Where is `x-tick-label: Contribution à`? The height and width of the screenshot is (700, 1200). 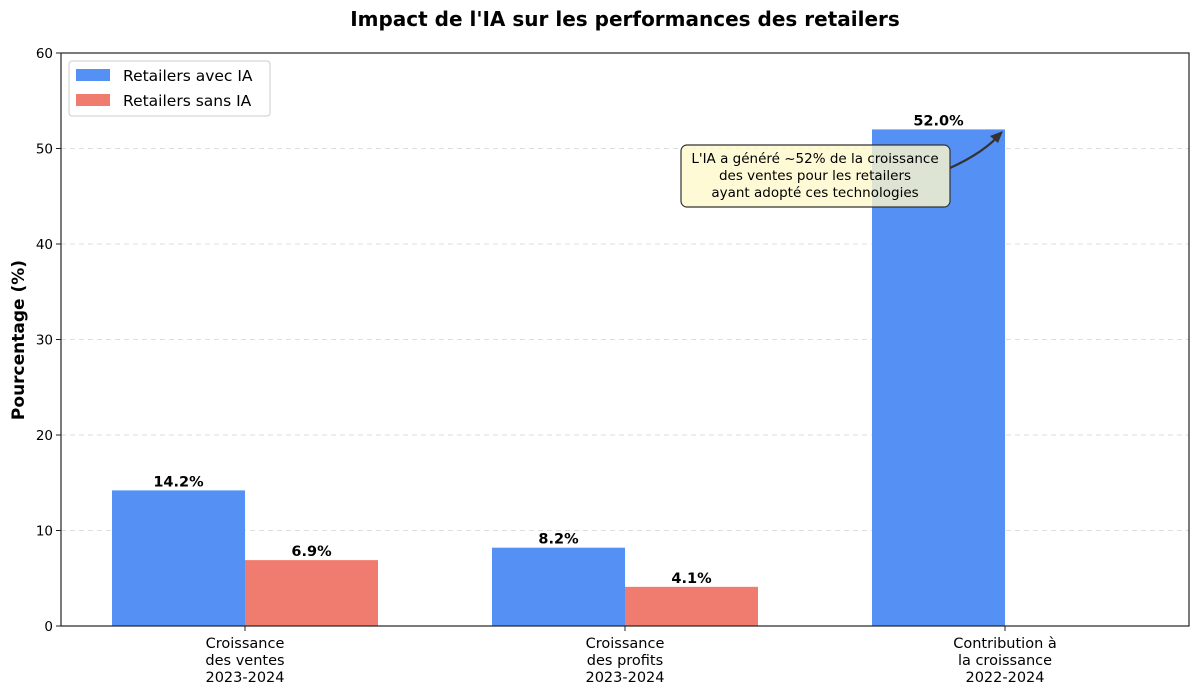 x-tick-label: Contribution à is located at coordinates (1005, 644).